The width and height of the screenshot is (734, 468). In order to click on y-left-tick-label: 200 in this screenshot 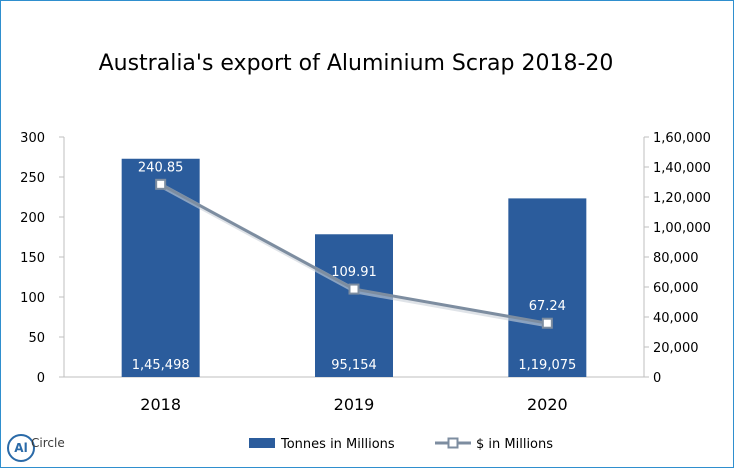, I will do `click(32, 218)`.